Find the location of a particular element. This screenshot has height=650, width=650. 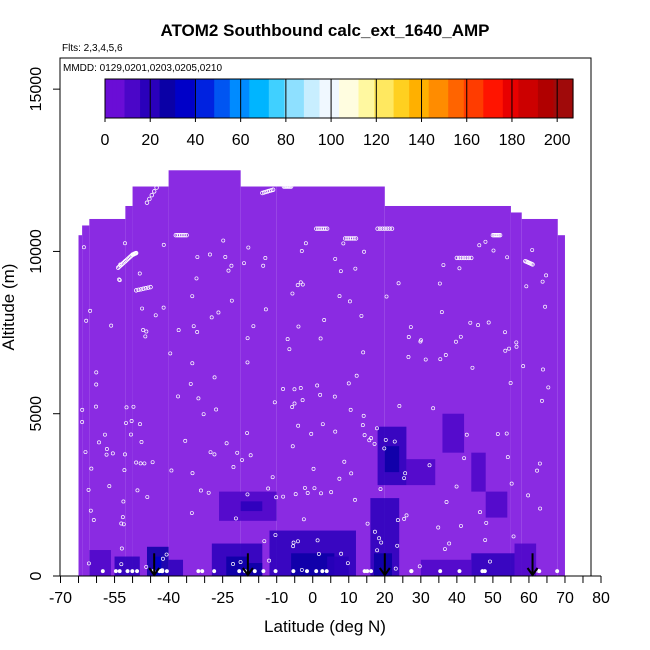

x-tick-label: 70 is located at coordinates (565, 598).